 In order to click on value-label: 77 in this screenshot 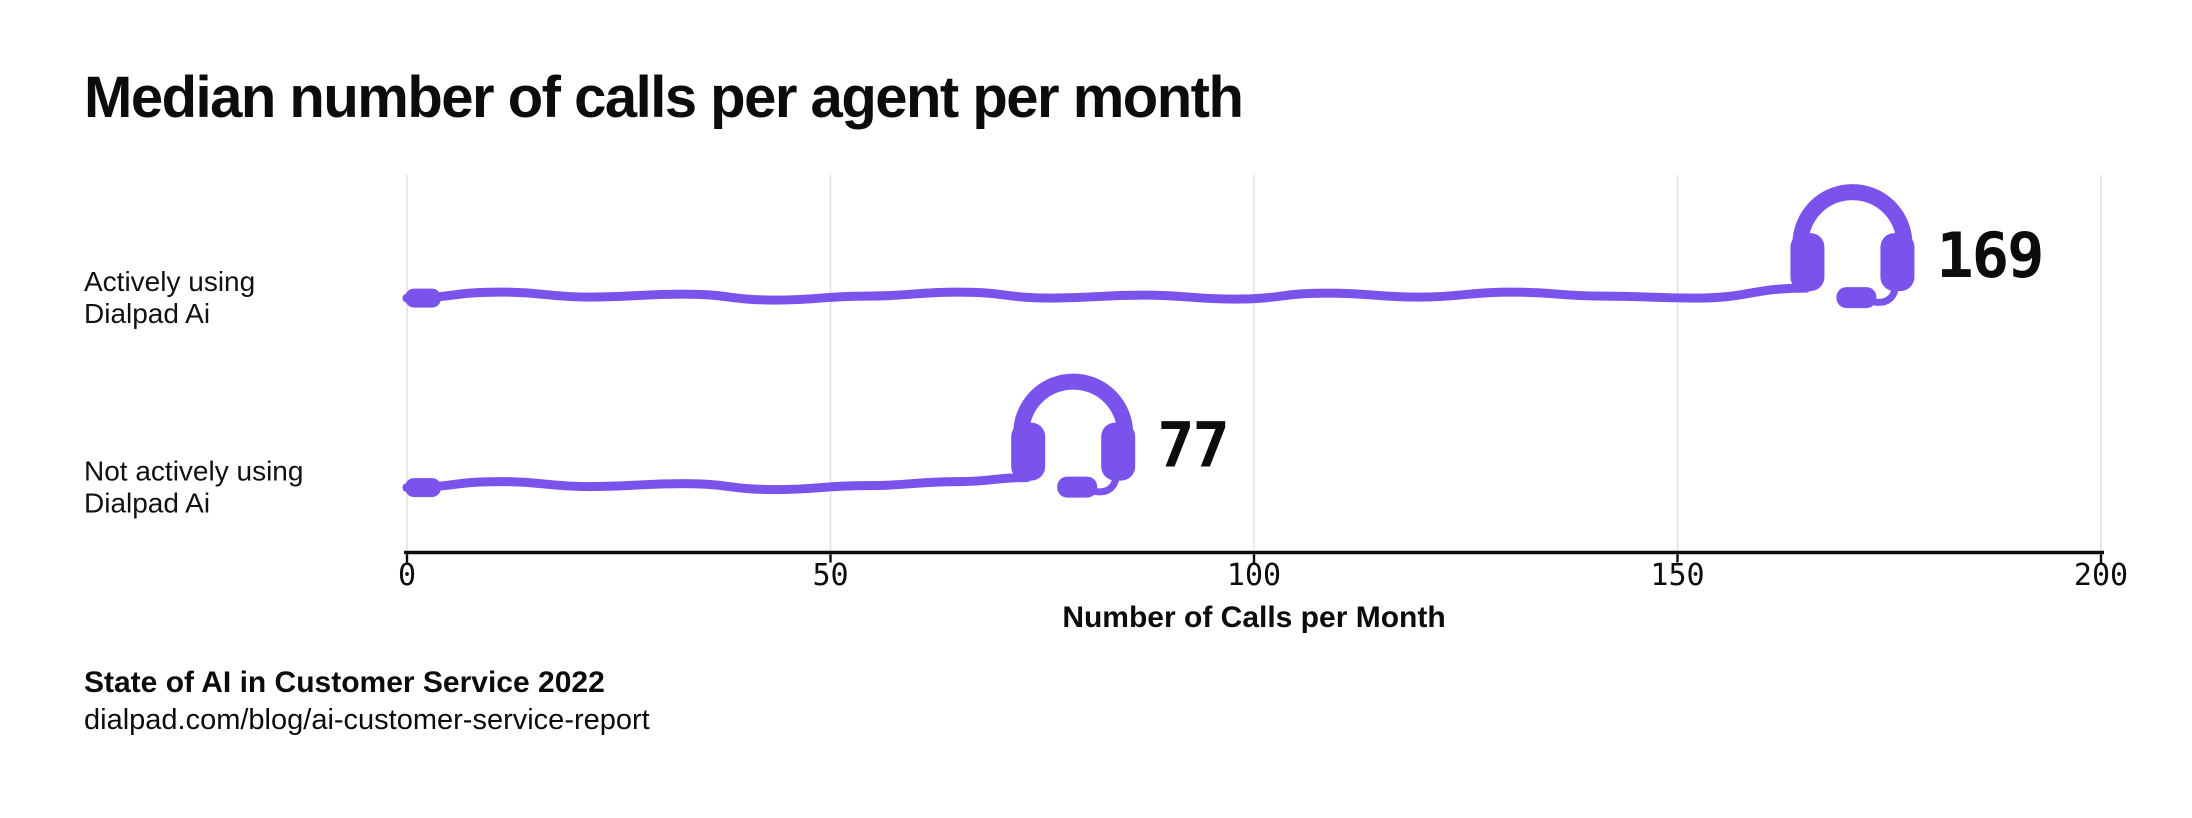, I will do `click(1192, 445)`.